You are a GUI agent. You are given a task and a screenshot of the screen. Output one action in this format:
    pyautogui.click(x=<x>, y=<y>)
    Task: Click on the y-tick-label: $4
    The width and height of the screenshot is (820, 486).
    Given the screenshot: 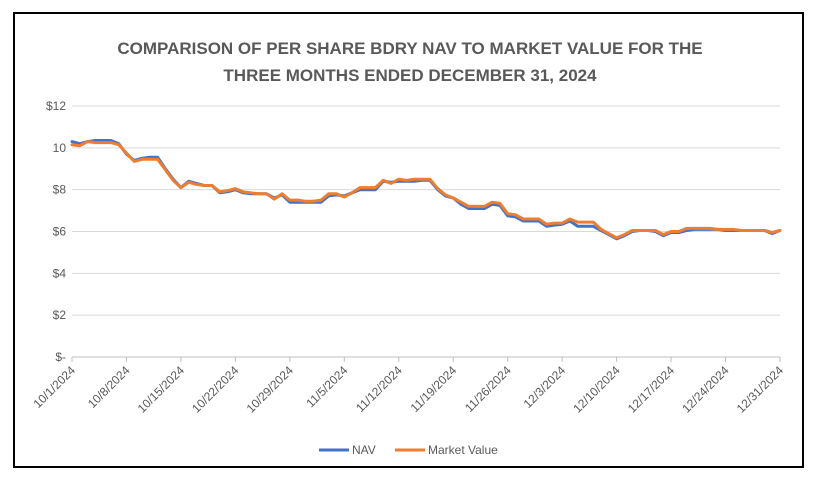 What is the action you would take?
    pyautogui.click(x=60, y=273)
    